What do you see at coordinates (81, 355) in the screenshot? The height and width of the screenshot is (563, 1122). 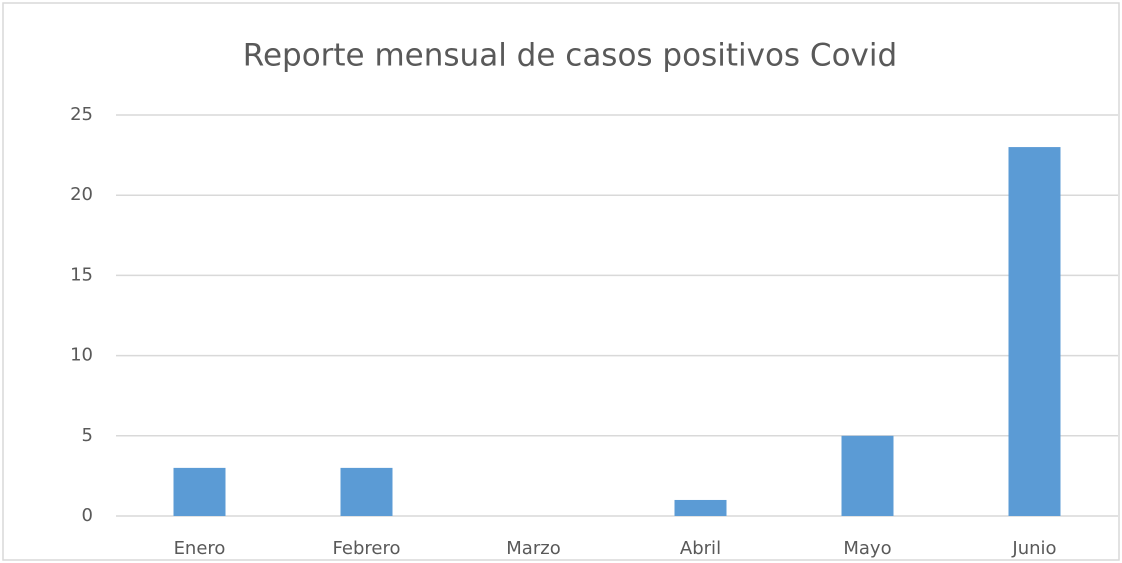 I see `y-tick-label: 10` at bounding box center [81, 355].